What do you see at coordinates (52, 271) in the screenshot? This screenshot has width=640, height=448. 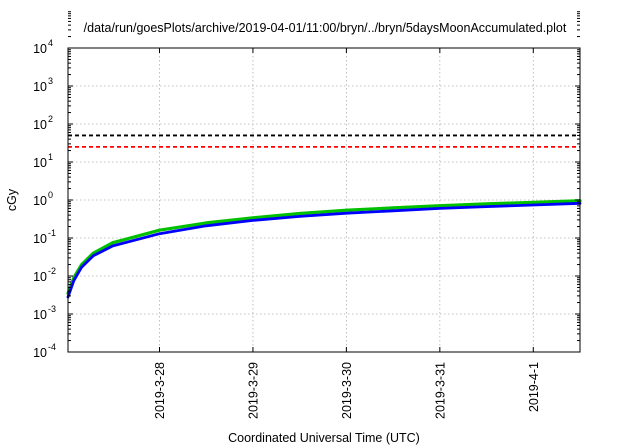 I see `y-tick-exponent: -2` at bounding box center [52, 271].